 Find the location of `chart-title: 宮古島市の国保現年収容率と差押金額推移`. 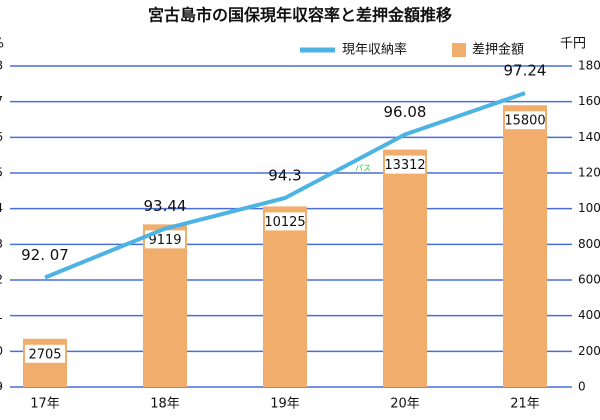

chart-title: 宮古島市の国保現年収容率と差押金額推移 is located at coordinates (300, 15).